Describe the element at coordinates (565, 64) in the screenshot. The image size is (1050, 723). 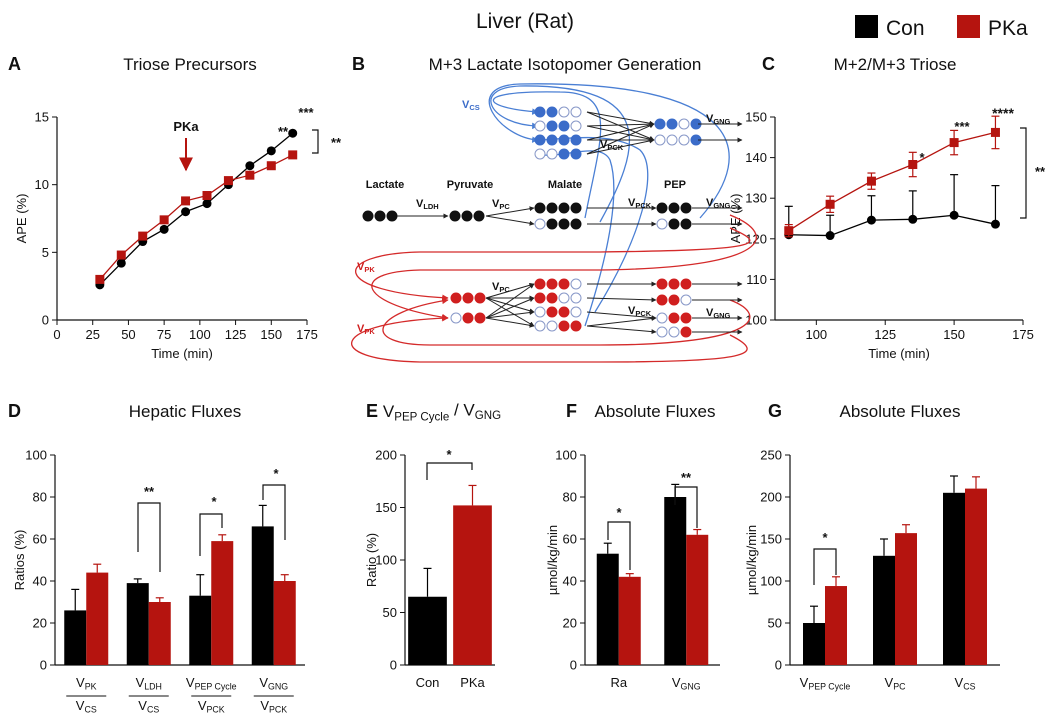
I see `panel-title: M+3 Lactate Isotopomer Generation` at that location.